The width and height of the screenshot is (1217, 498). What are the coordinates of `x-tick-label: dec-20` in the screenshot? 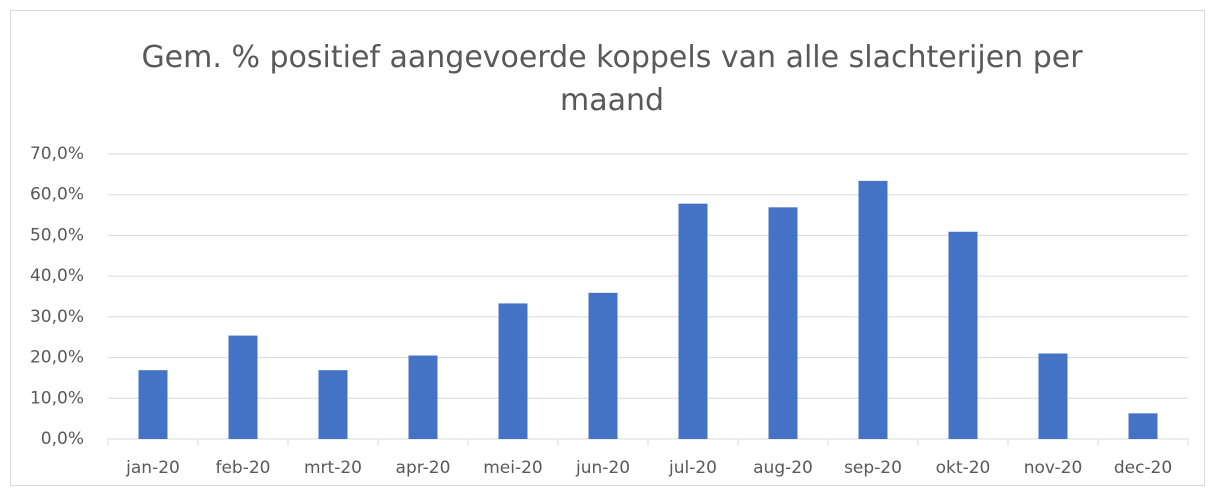 It's located at (1143, 468).